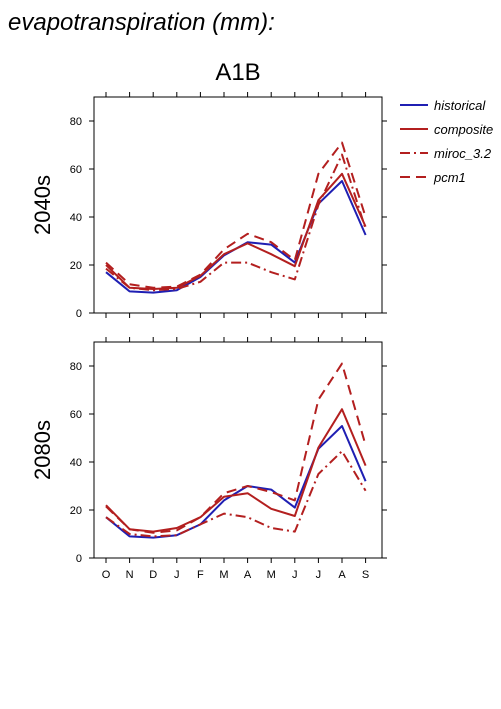 The width and height of the screenshot is (501, 709). Describe the element at coordinates (141, 22) in the screenshot. I see `figure-title: evapotranspiration (mm):` at that location.